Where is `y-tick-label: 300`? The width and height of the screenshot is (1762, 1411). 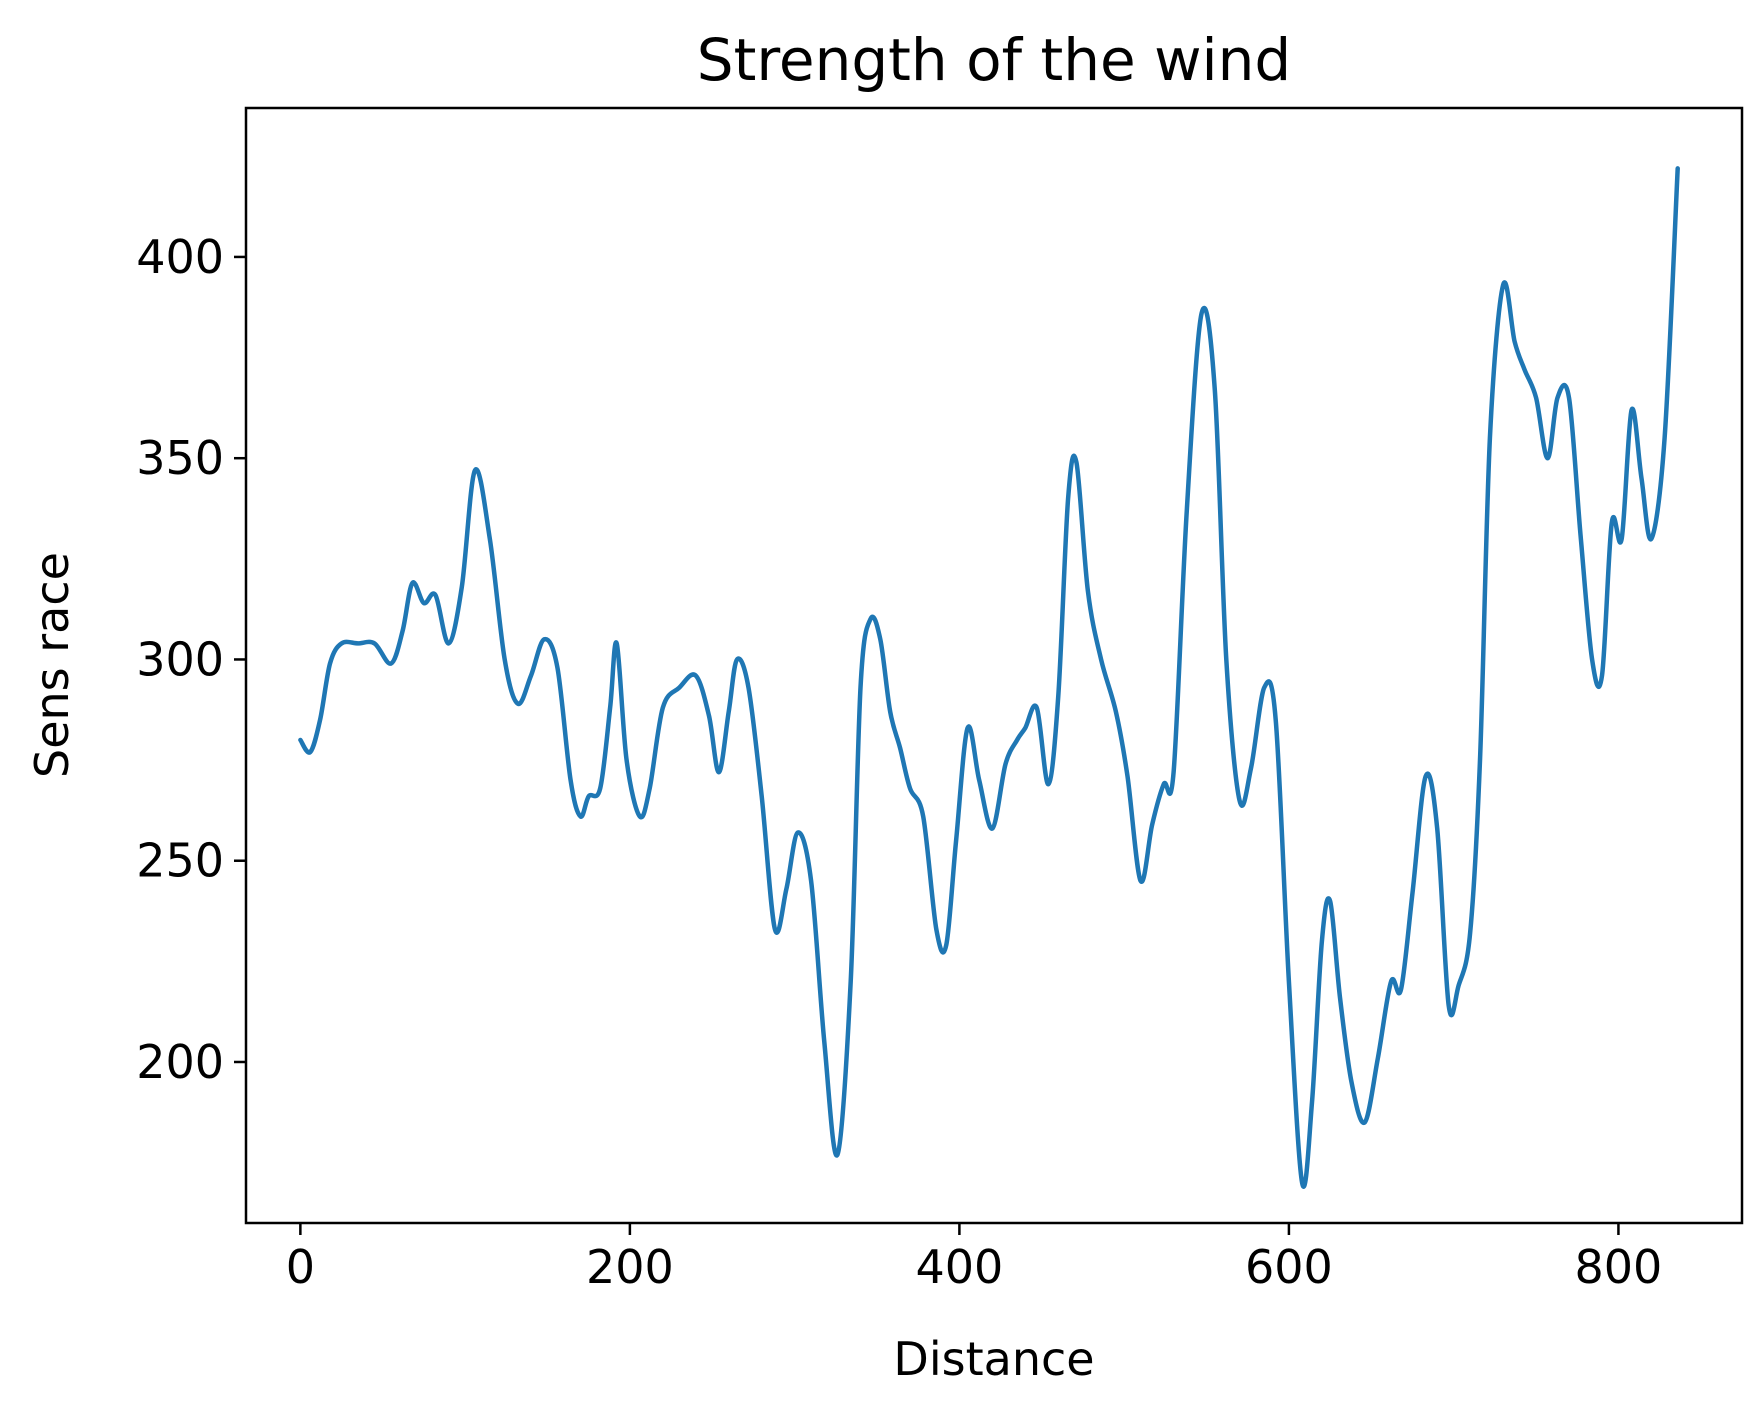
y-tick-label: 300 is located at coordinates (180, 659).